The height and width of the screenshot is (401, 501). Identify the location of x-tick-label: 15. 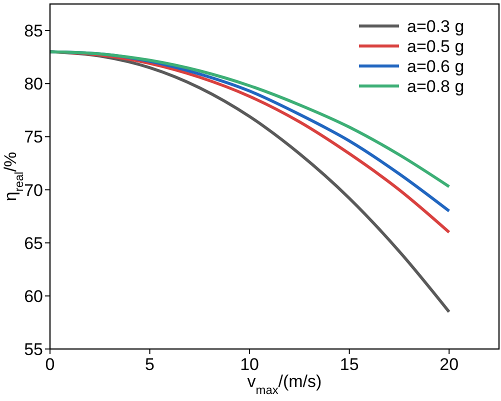
(349, 364).